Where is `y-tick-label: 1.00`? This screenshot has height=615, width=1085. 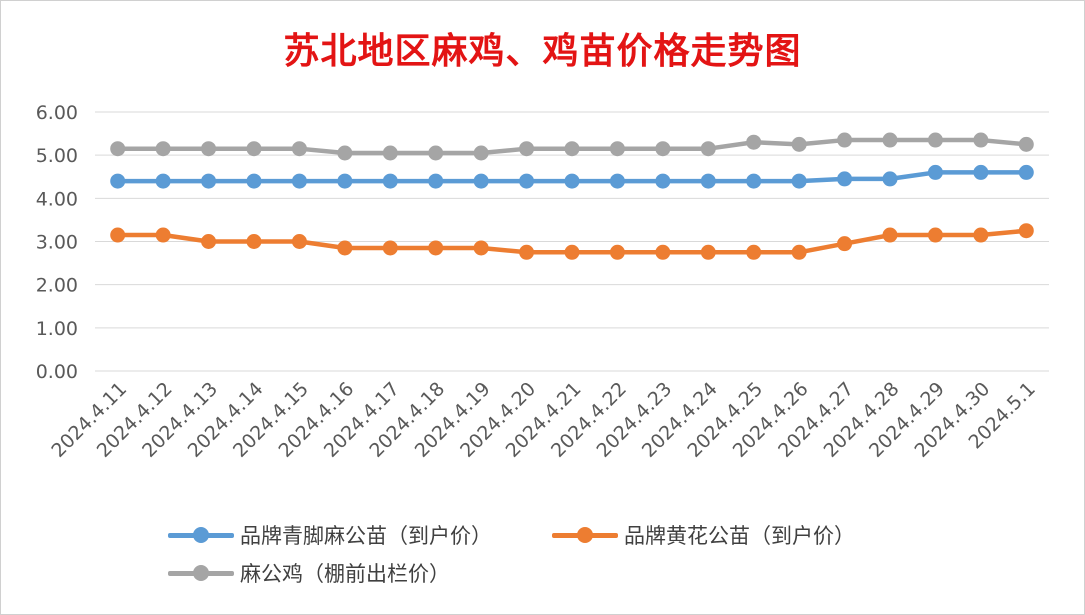
y-tick-label: 1.00 is located at coordinates (57, 329).